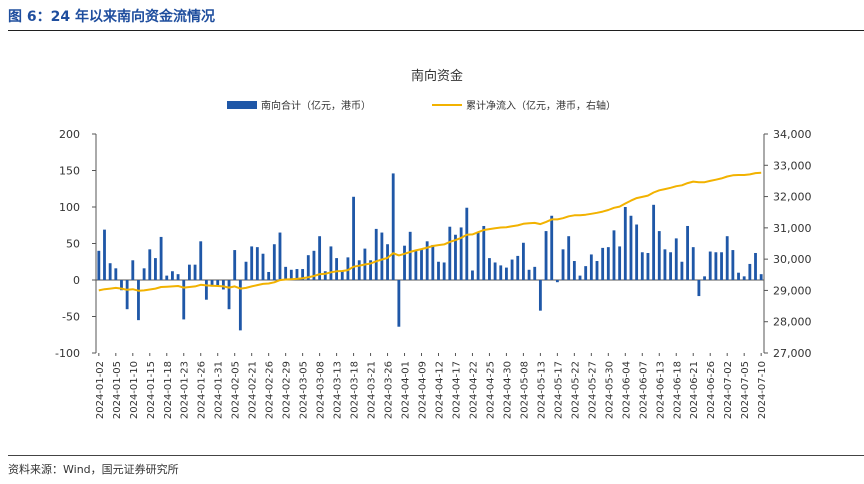  Describe the element at coordinates (69, 207) in the screenshot. I see `left-axis-tick-label: 100` at that location.